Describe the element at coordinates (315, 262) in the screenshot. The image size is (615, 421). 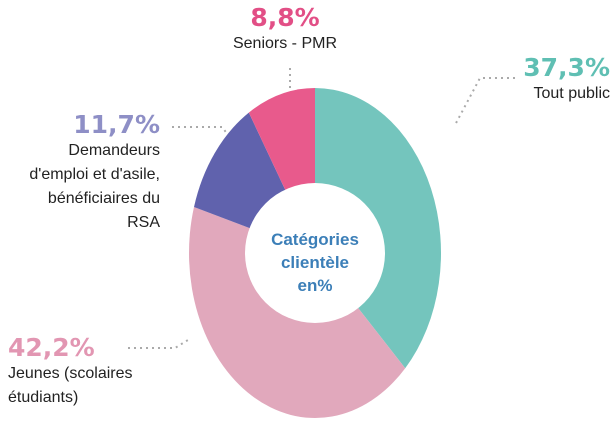
I see `center-label: Catégories clientèle en%` at that location.